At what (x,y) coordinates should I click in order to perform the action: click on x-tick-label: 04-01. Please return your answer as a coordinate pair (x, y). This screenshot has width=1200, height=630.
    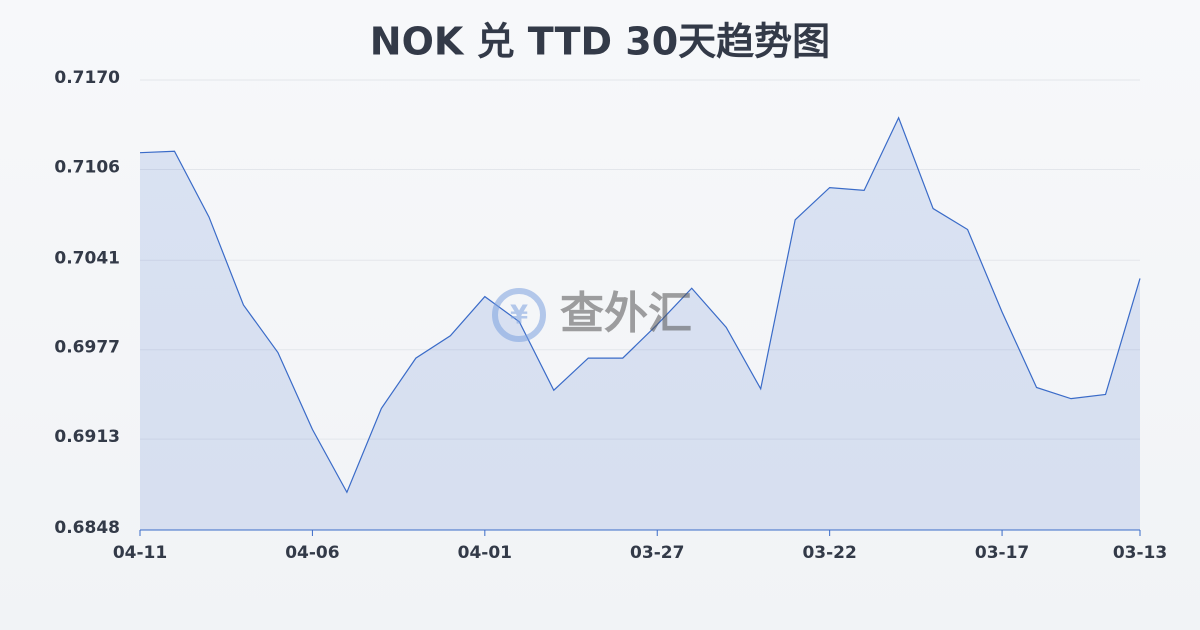
    Looking at the image, I should click on (485, 553).